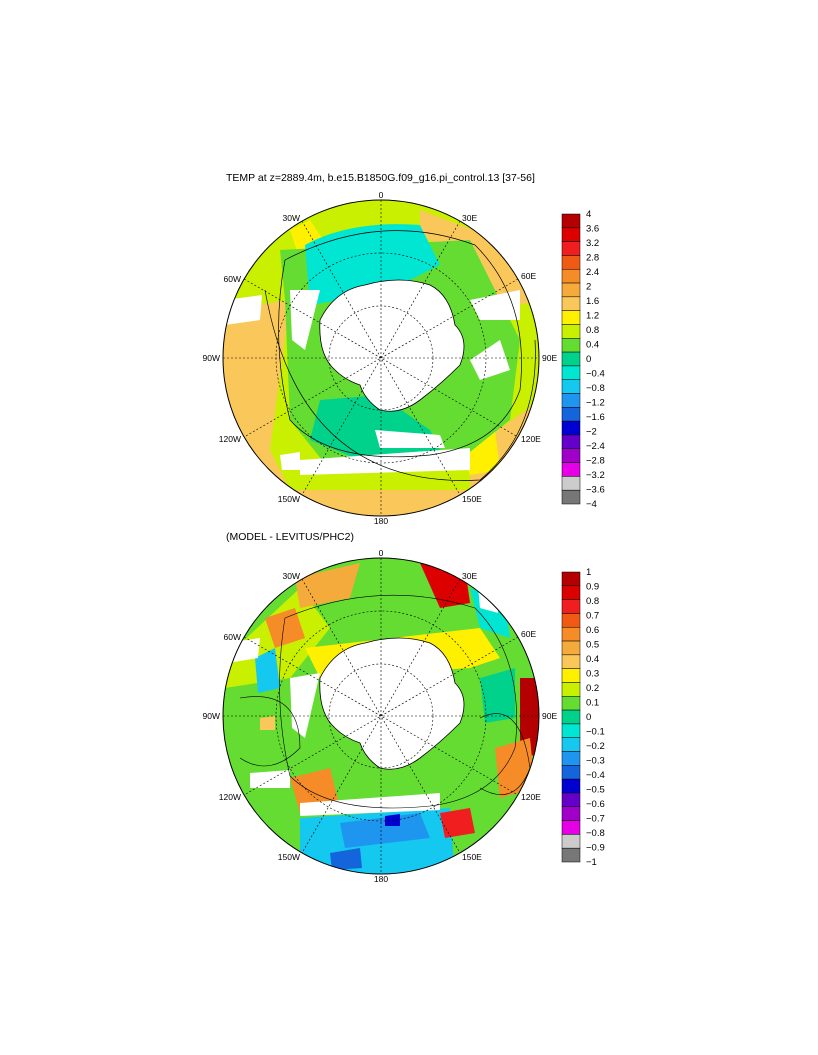  I want to click on colorbar-tick-label: 0.3, so click(592, 674).